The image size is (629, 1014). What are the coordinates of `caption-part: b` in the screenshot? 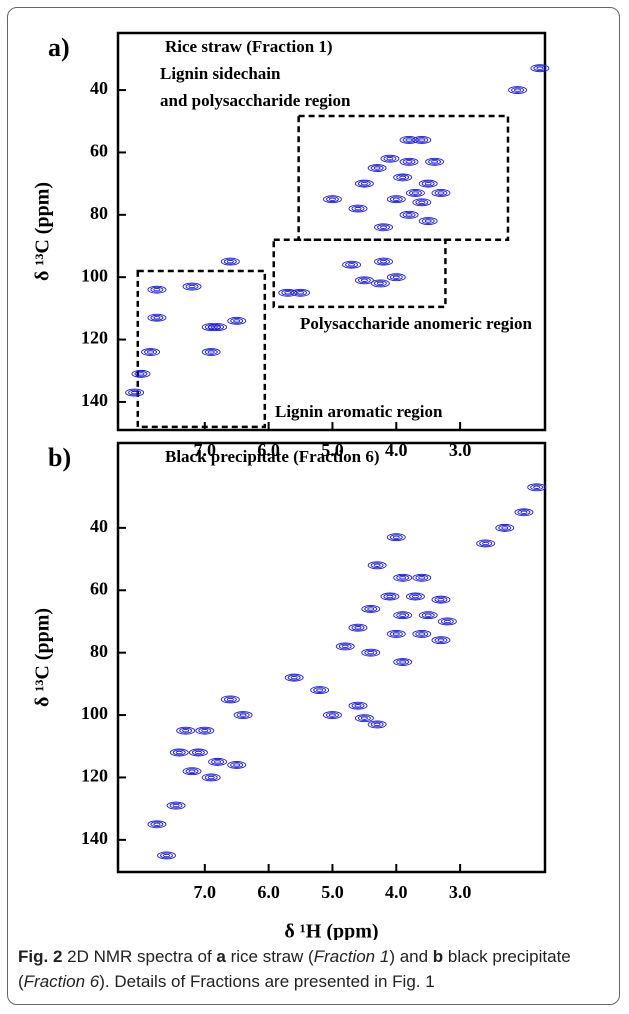 It's located at (438, 956).